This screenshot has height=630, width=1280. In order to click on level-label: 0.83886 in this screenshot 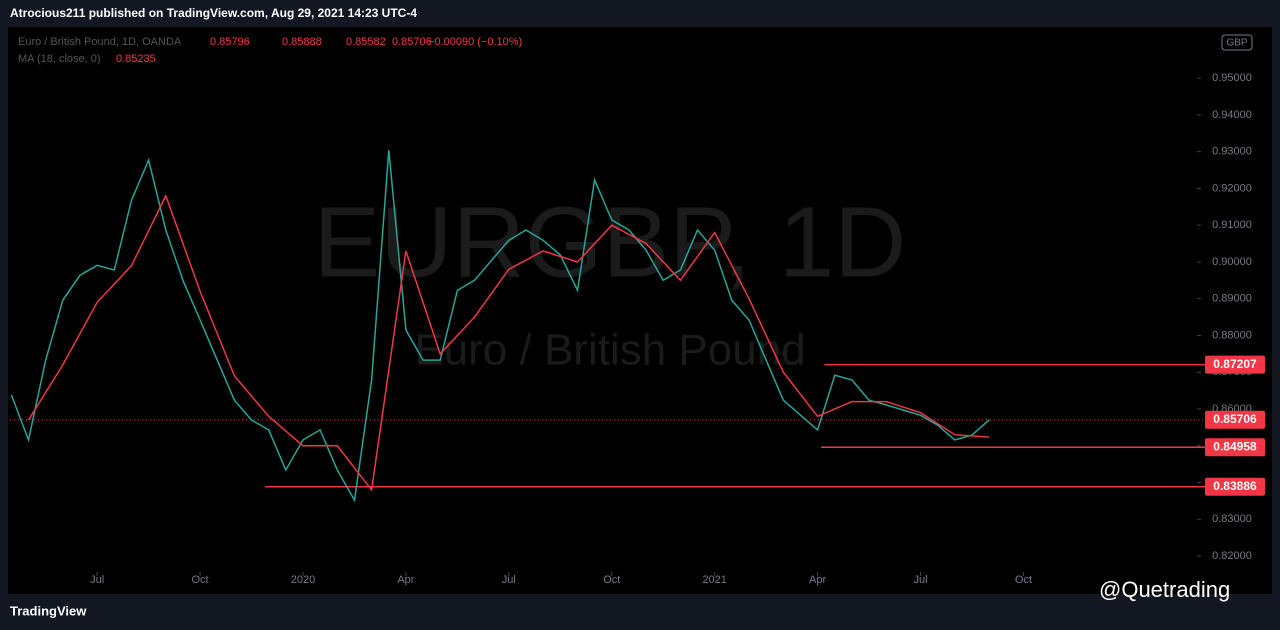, I will do `click(1235, 486)`.